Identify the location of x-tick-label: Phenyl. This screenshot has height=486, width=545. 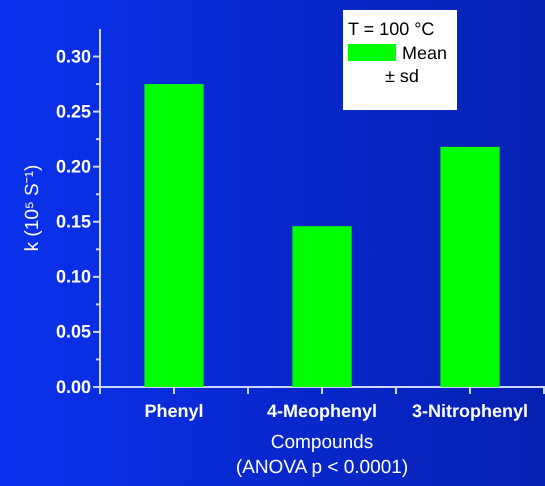
(174, 410).